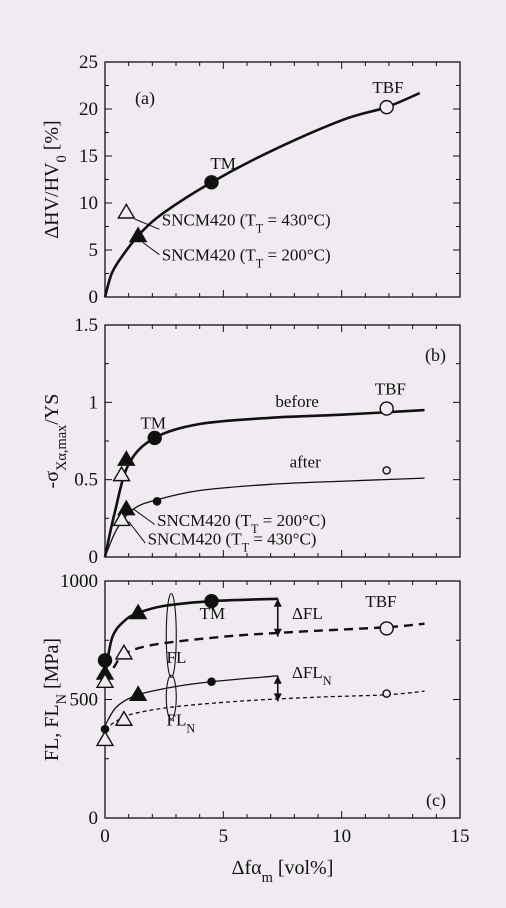  I want to click on curve-dashed-thick, so click(264, 652).